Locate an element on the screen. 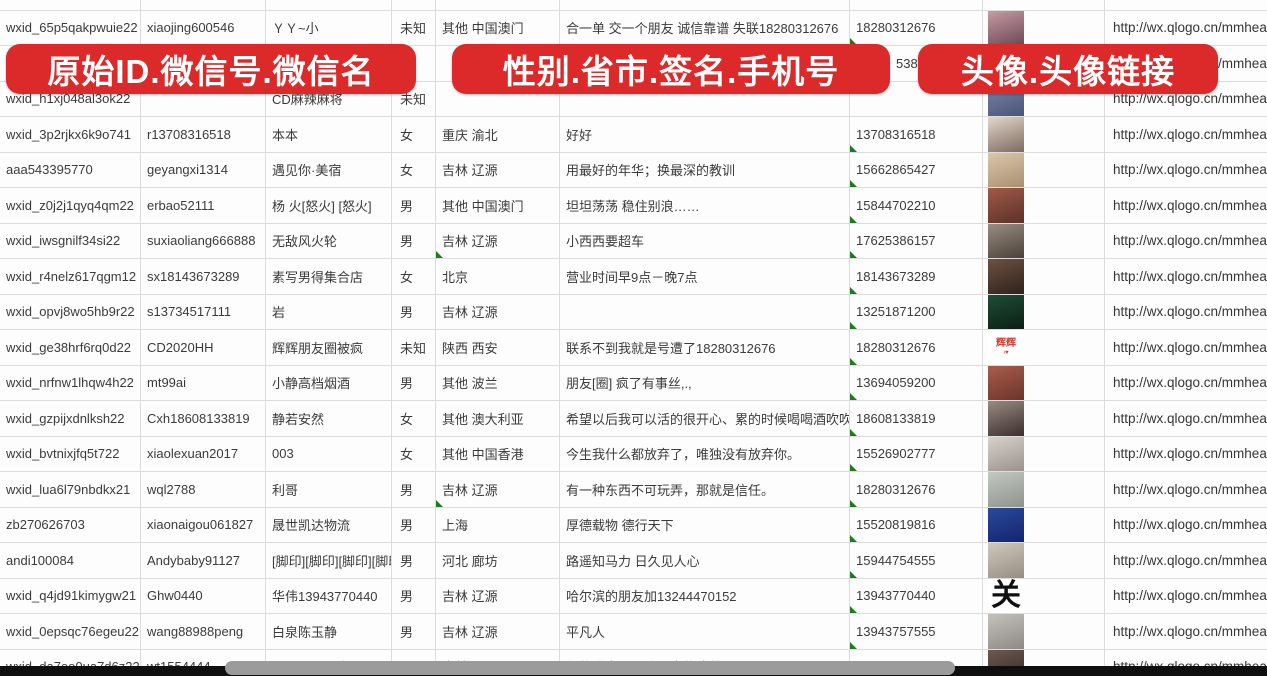  cell-wechat-name: 小静高档烟酒 is located at coordinates (329, 382).